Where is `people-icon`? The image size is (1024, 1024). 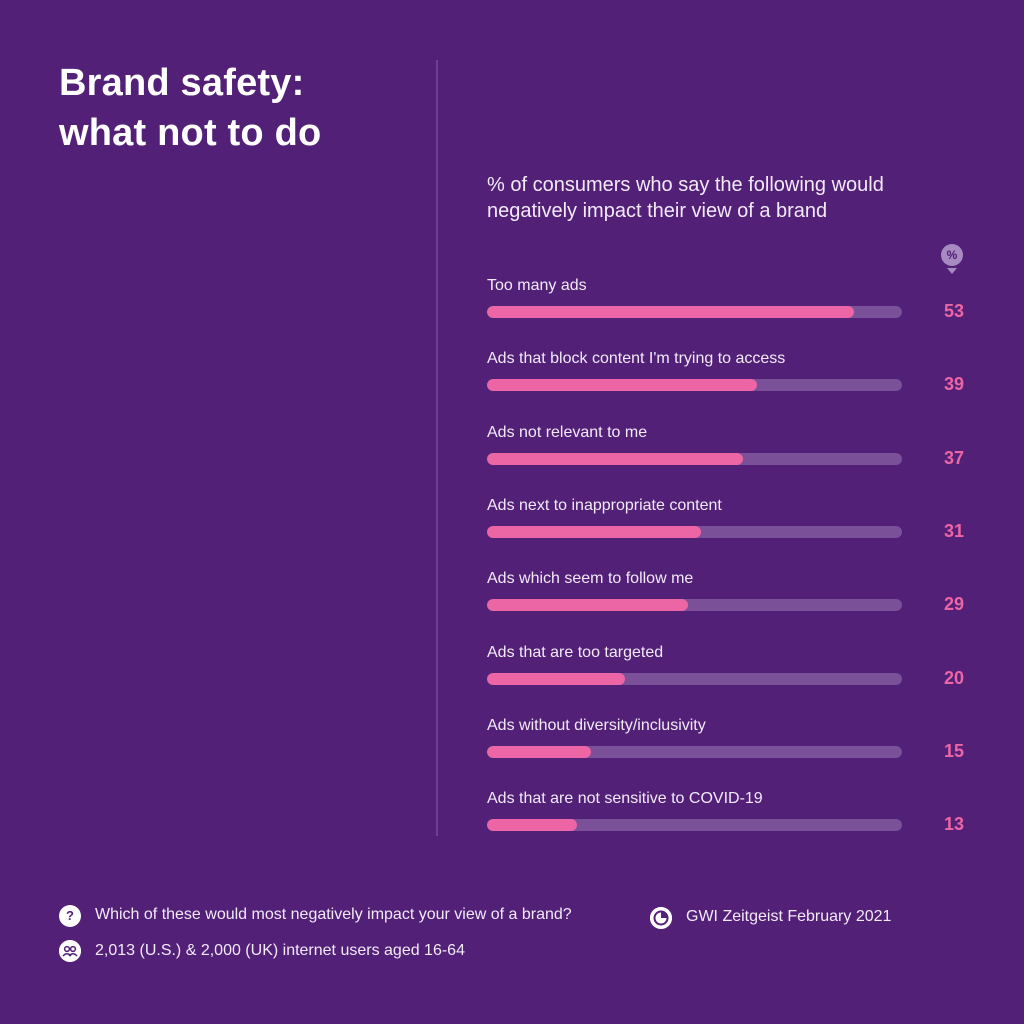
people-icon is located at coordinates (70, 951).